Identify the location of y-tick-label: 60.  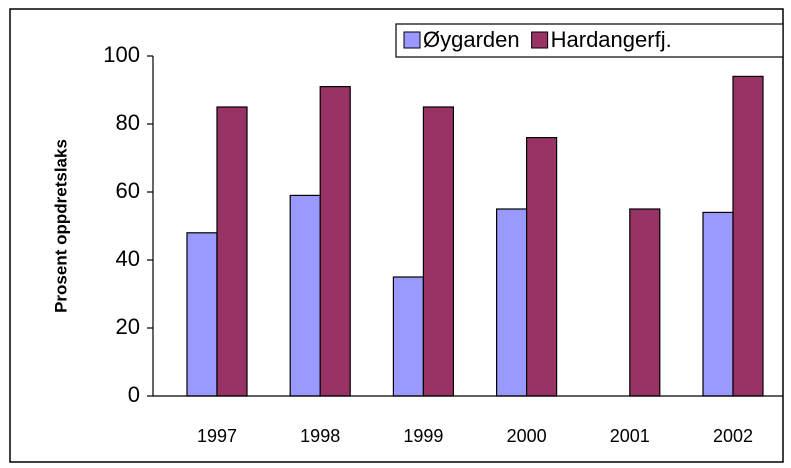
(128, 190).